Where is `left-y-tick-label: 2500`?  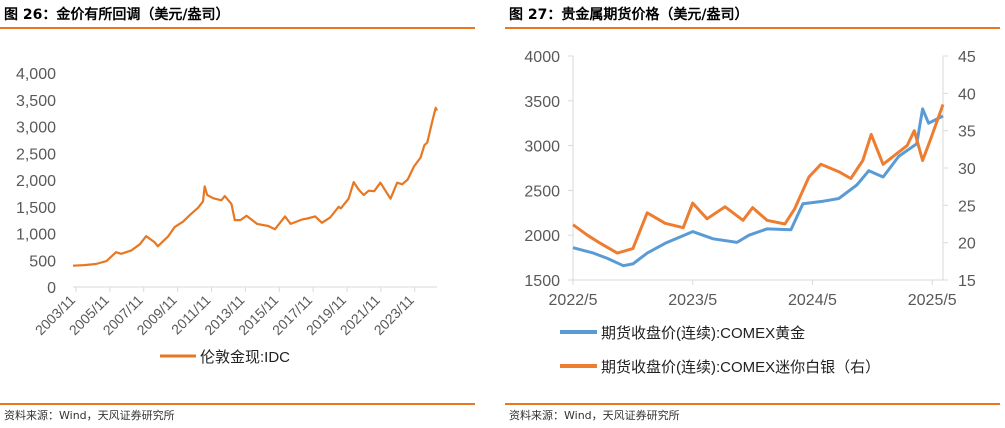 left-y-tick-label: 2500 is located at coordinates (542, 191).